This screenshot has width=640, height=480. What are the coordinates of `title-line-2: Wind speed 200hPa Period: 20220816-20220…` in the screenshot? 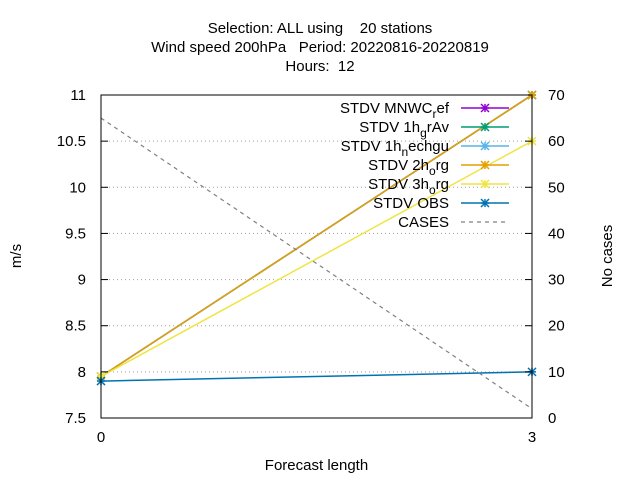 It's located at (320, 47).